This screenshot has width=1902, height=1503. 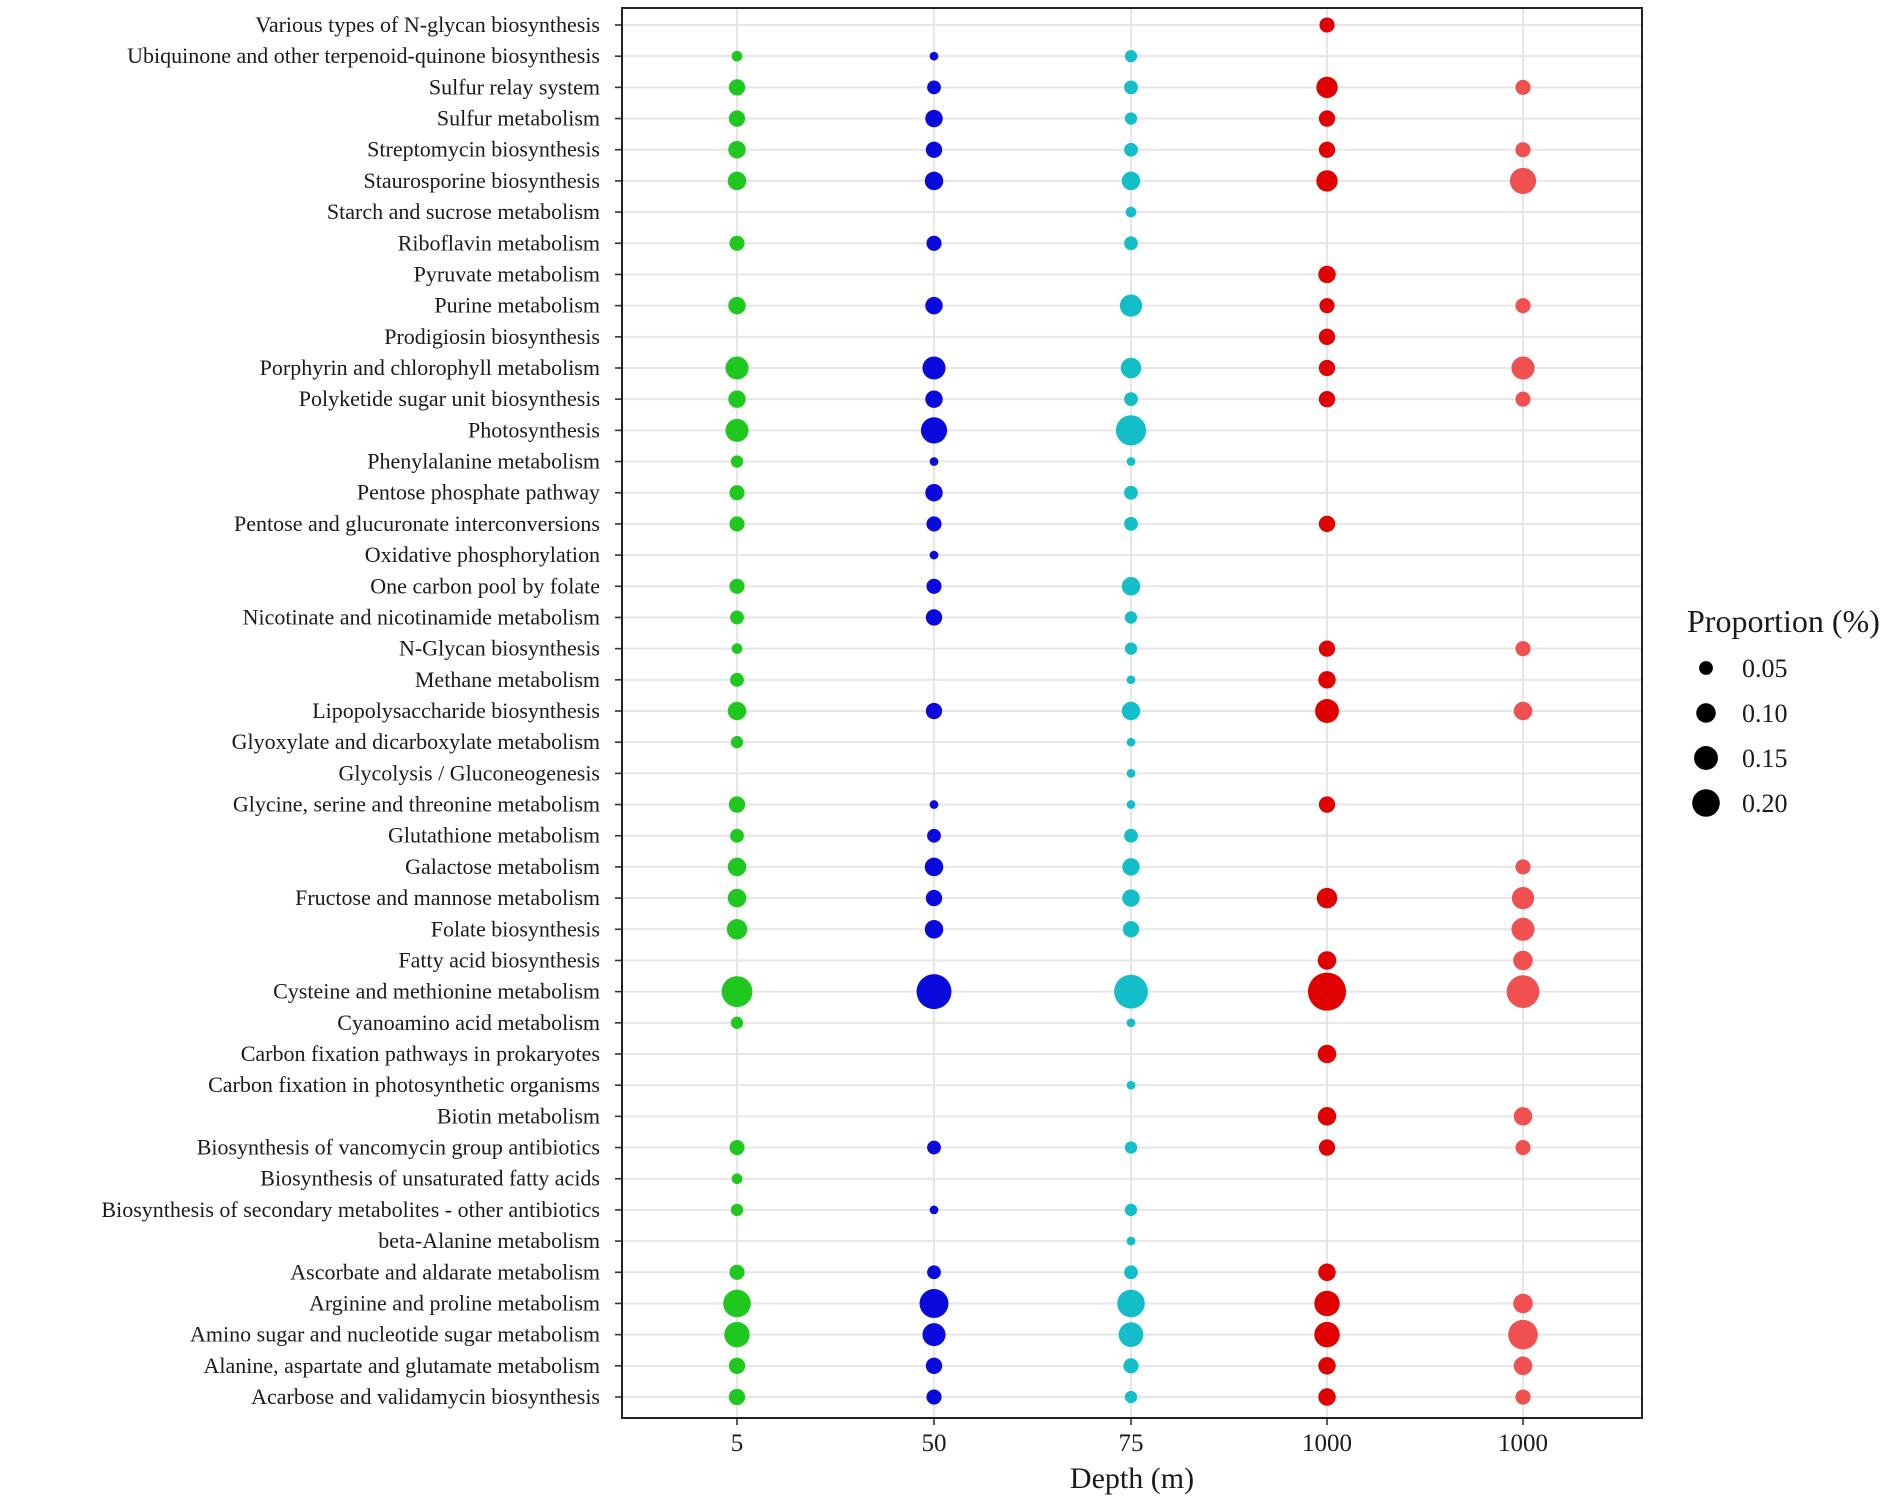 I want to click on y-tick-label: Lipopolysaccharide biosynthesis, so click(x=456, y=710).